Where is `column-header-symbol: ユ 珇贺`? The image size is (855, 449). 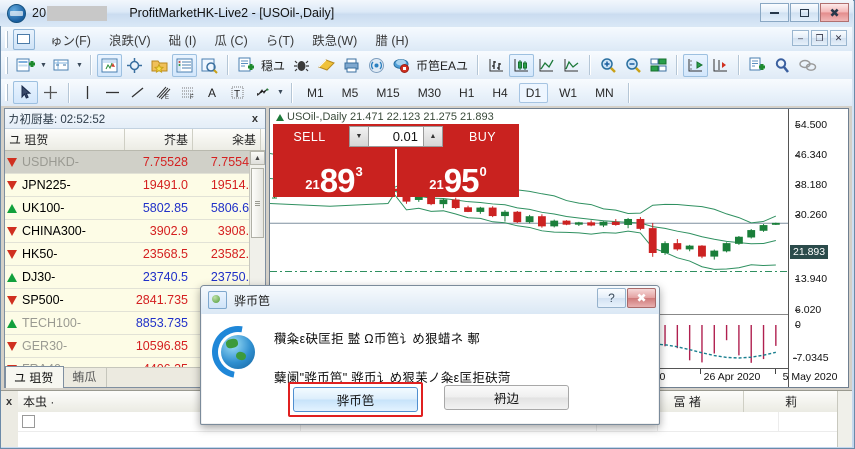
column-header-symbol: ユ 珇贺 is located at coordinates (65, 139).